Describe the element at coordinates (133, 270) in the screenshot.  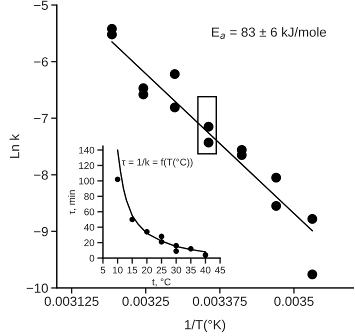
I see `x-tick-label: 15` at that location.